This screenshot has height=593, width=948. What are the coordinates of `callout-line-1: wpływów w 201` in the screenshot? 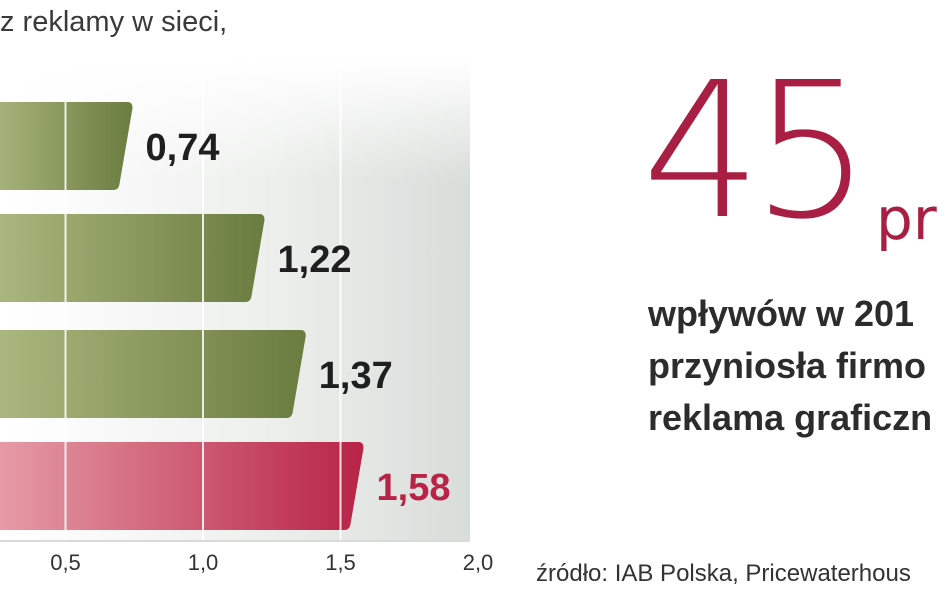 It's located at (781, 313).